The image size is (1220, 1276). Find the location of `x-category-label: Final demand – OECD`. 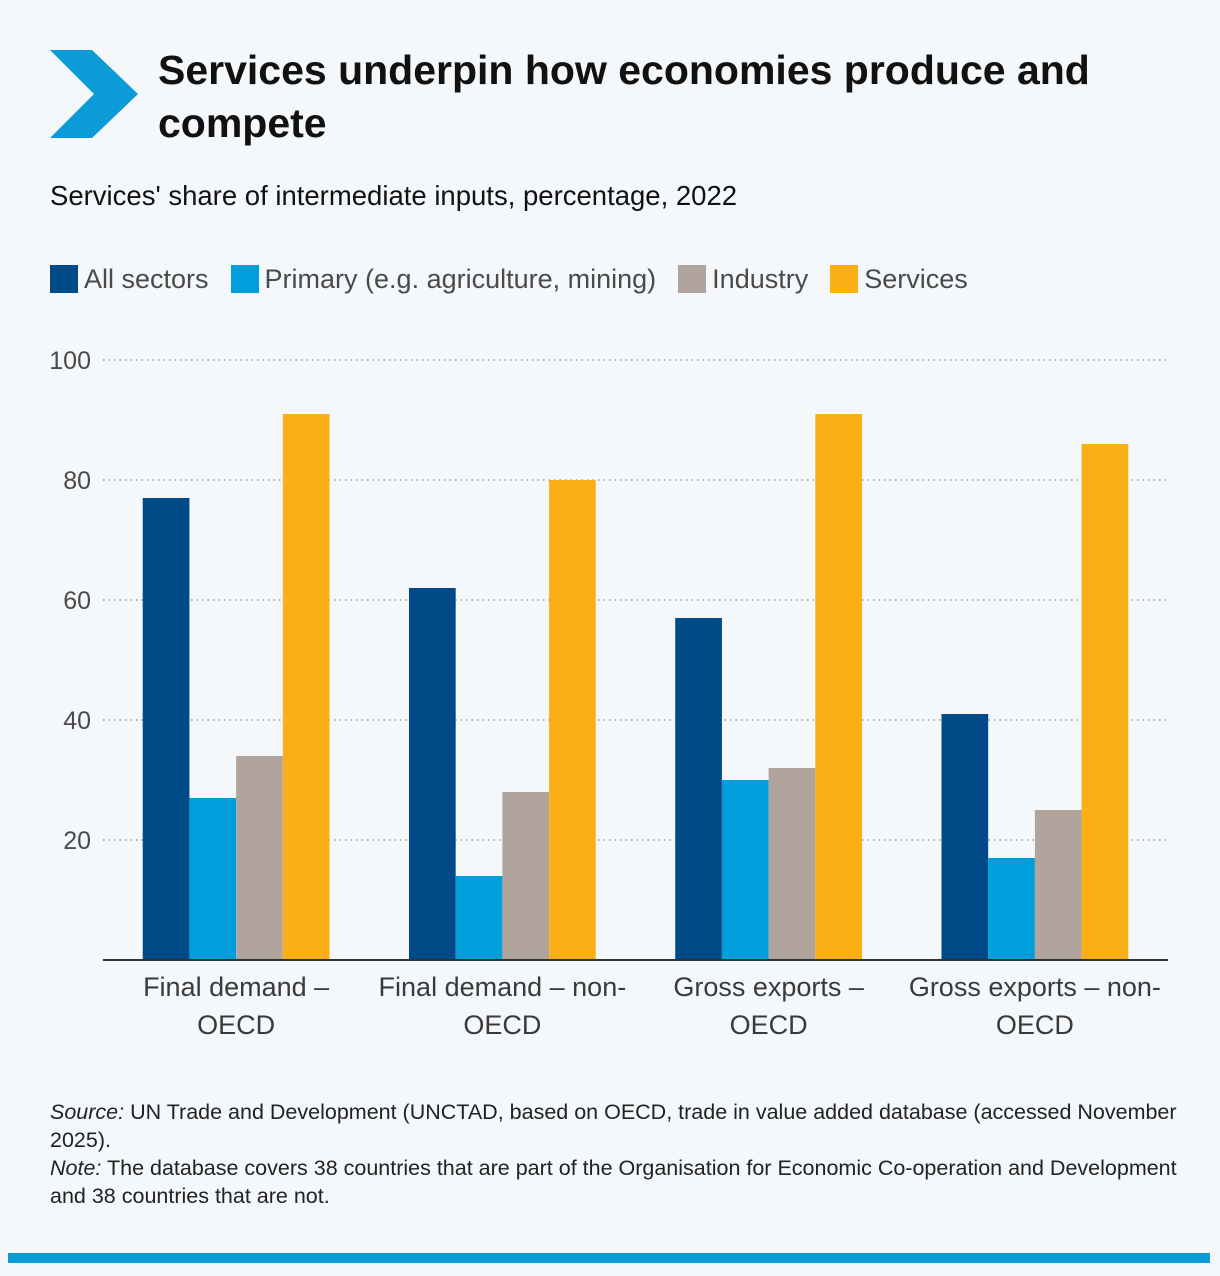

x-category-label: Final demand – OECD is located at coordinates (236, 1006).